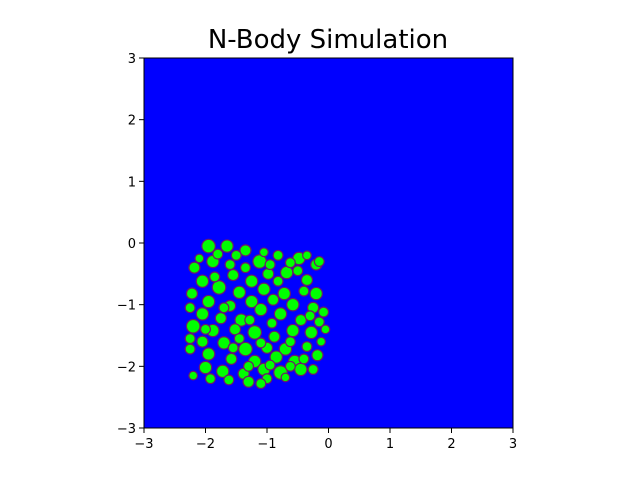 Image resolution: width=640 pixels, height=480 pixels. What do you see at coordinates (143, 444) in the screenshot?
I see `x-tick-label: −3` at bounding box center [143, 444].